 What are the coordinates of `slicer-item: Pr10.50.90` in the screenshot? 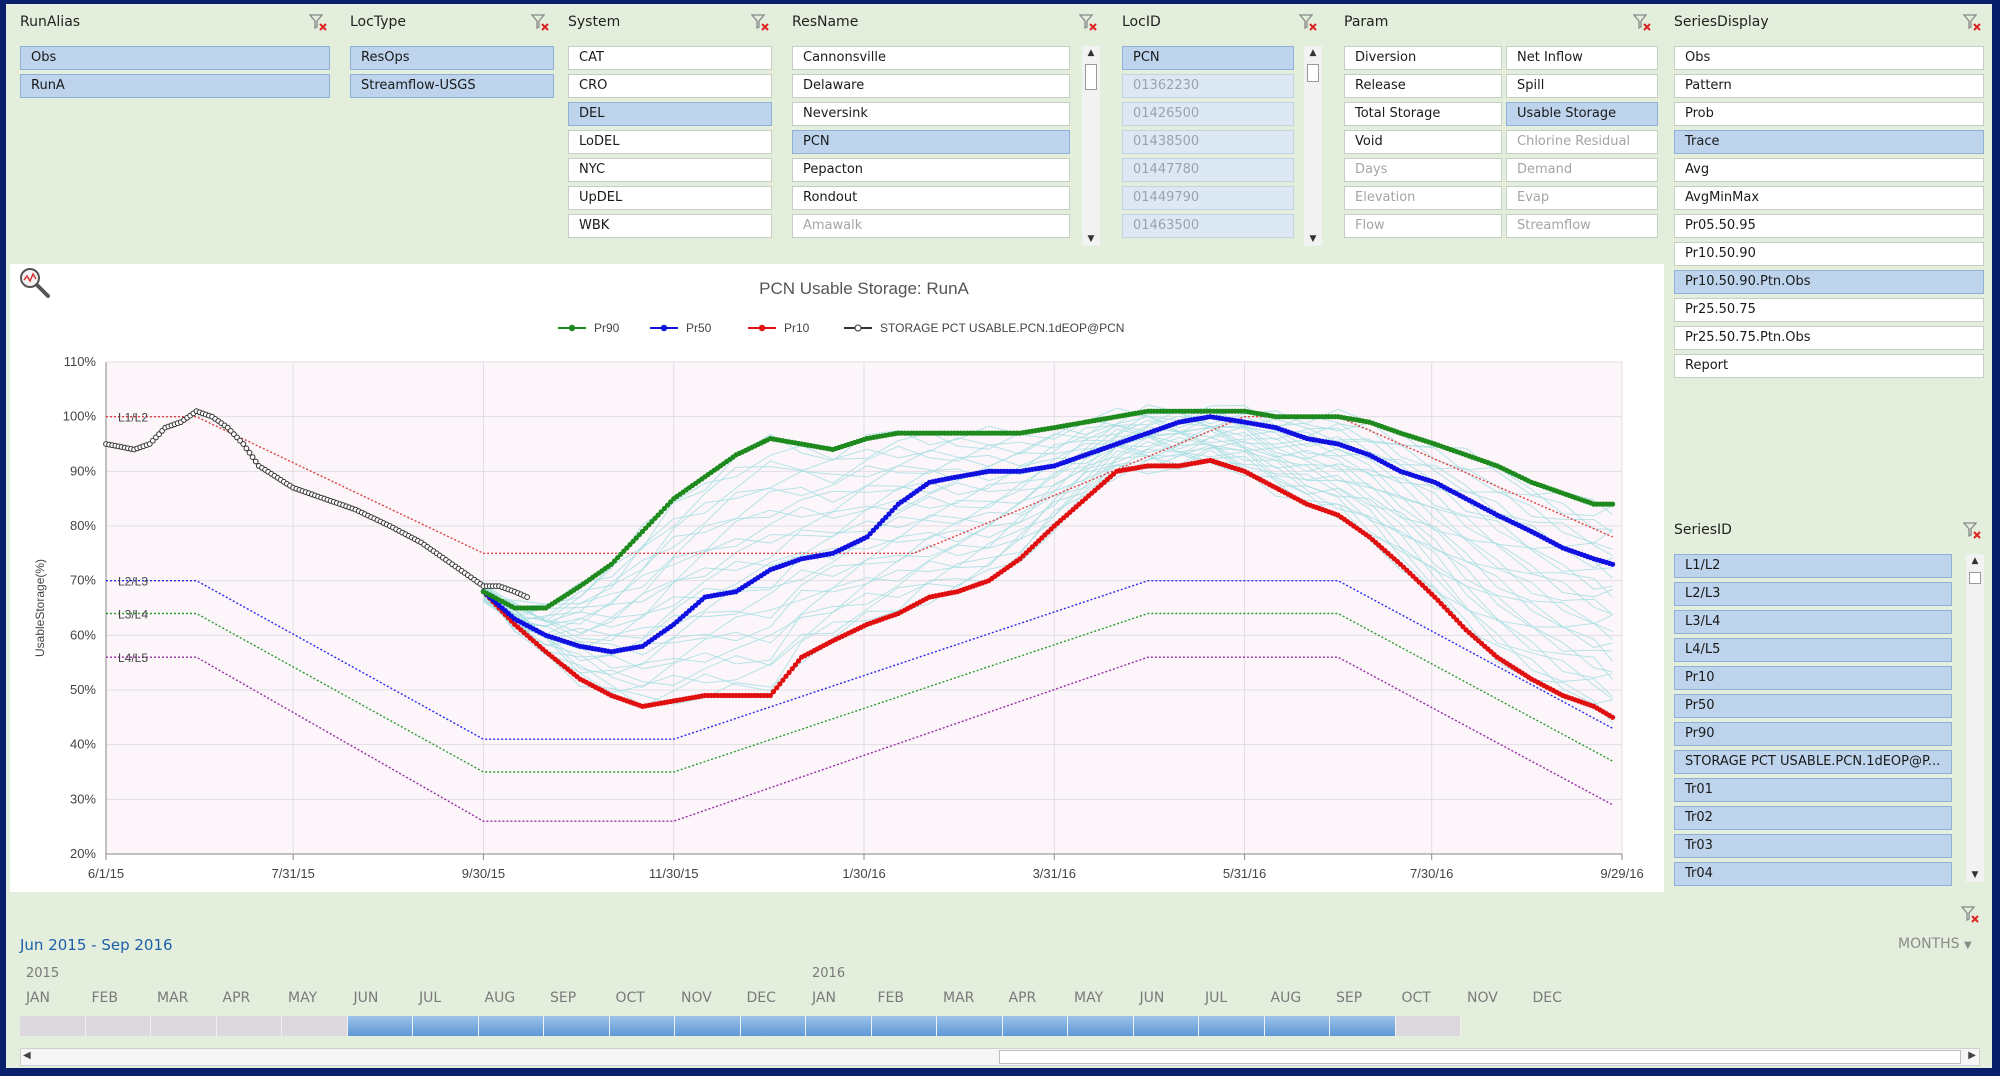 It's located at (1829, 254).